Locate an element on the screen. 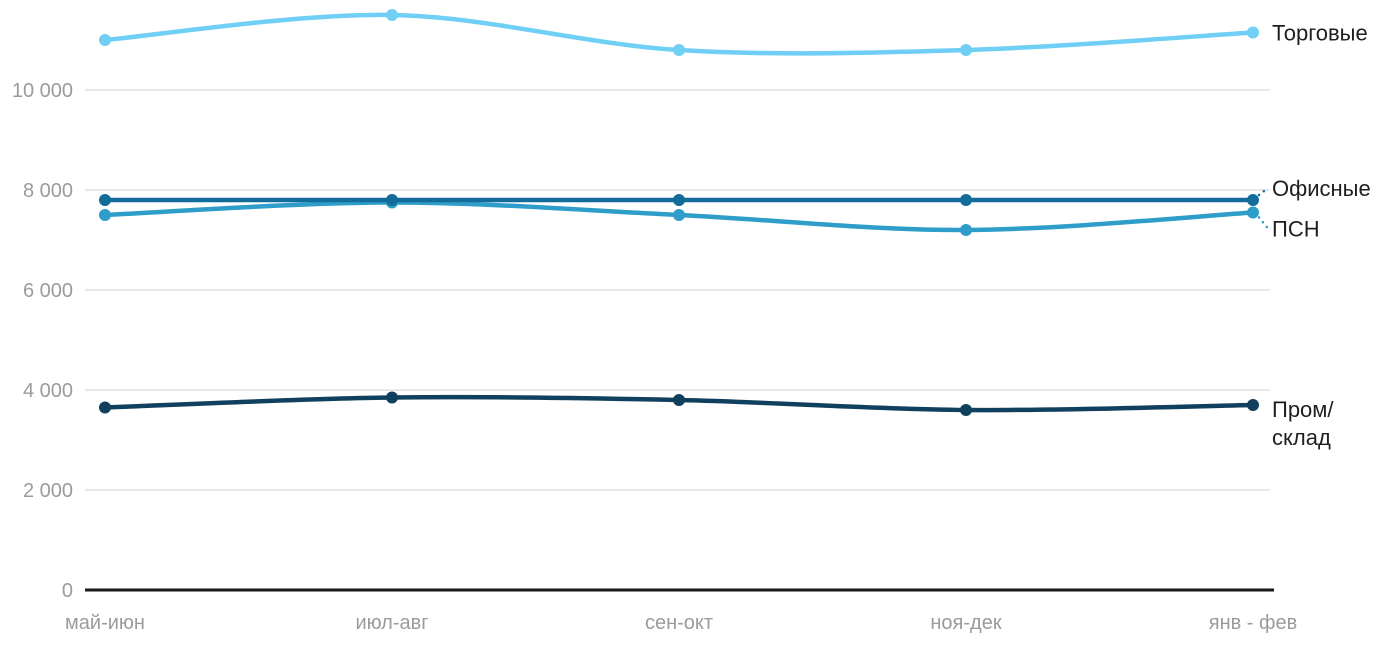 The height and width of the screenshot is (650, 1400). y-axis-tick-label: 10 000 is located at coordinates (42, 91).